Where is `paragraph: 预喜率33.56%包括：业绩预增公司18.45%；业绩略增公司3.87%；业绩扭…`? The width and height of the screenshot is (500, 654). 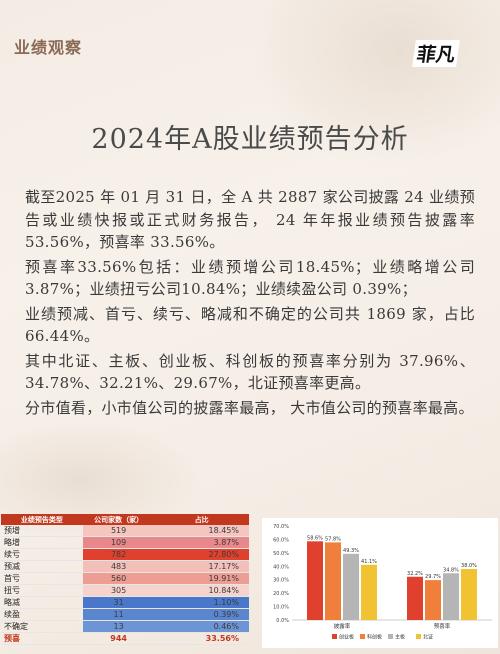 paragraph: 预喜率33.56%包括：业绩预增公司18.45%；业绩略增公司3.87%；业绩扭… is located at coordinates (250, 278).